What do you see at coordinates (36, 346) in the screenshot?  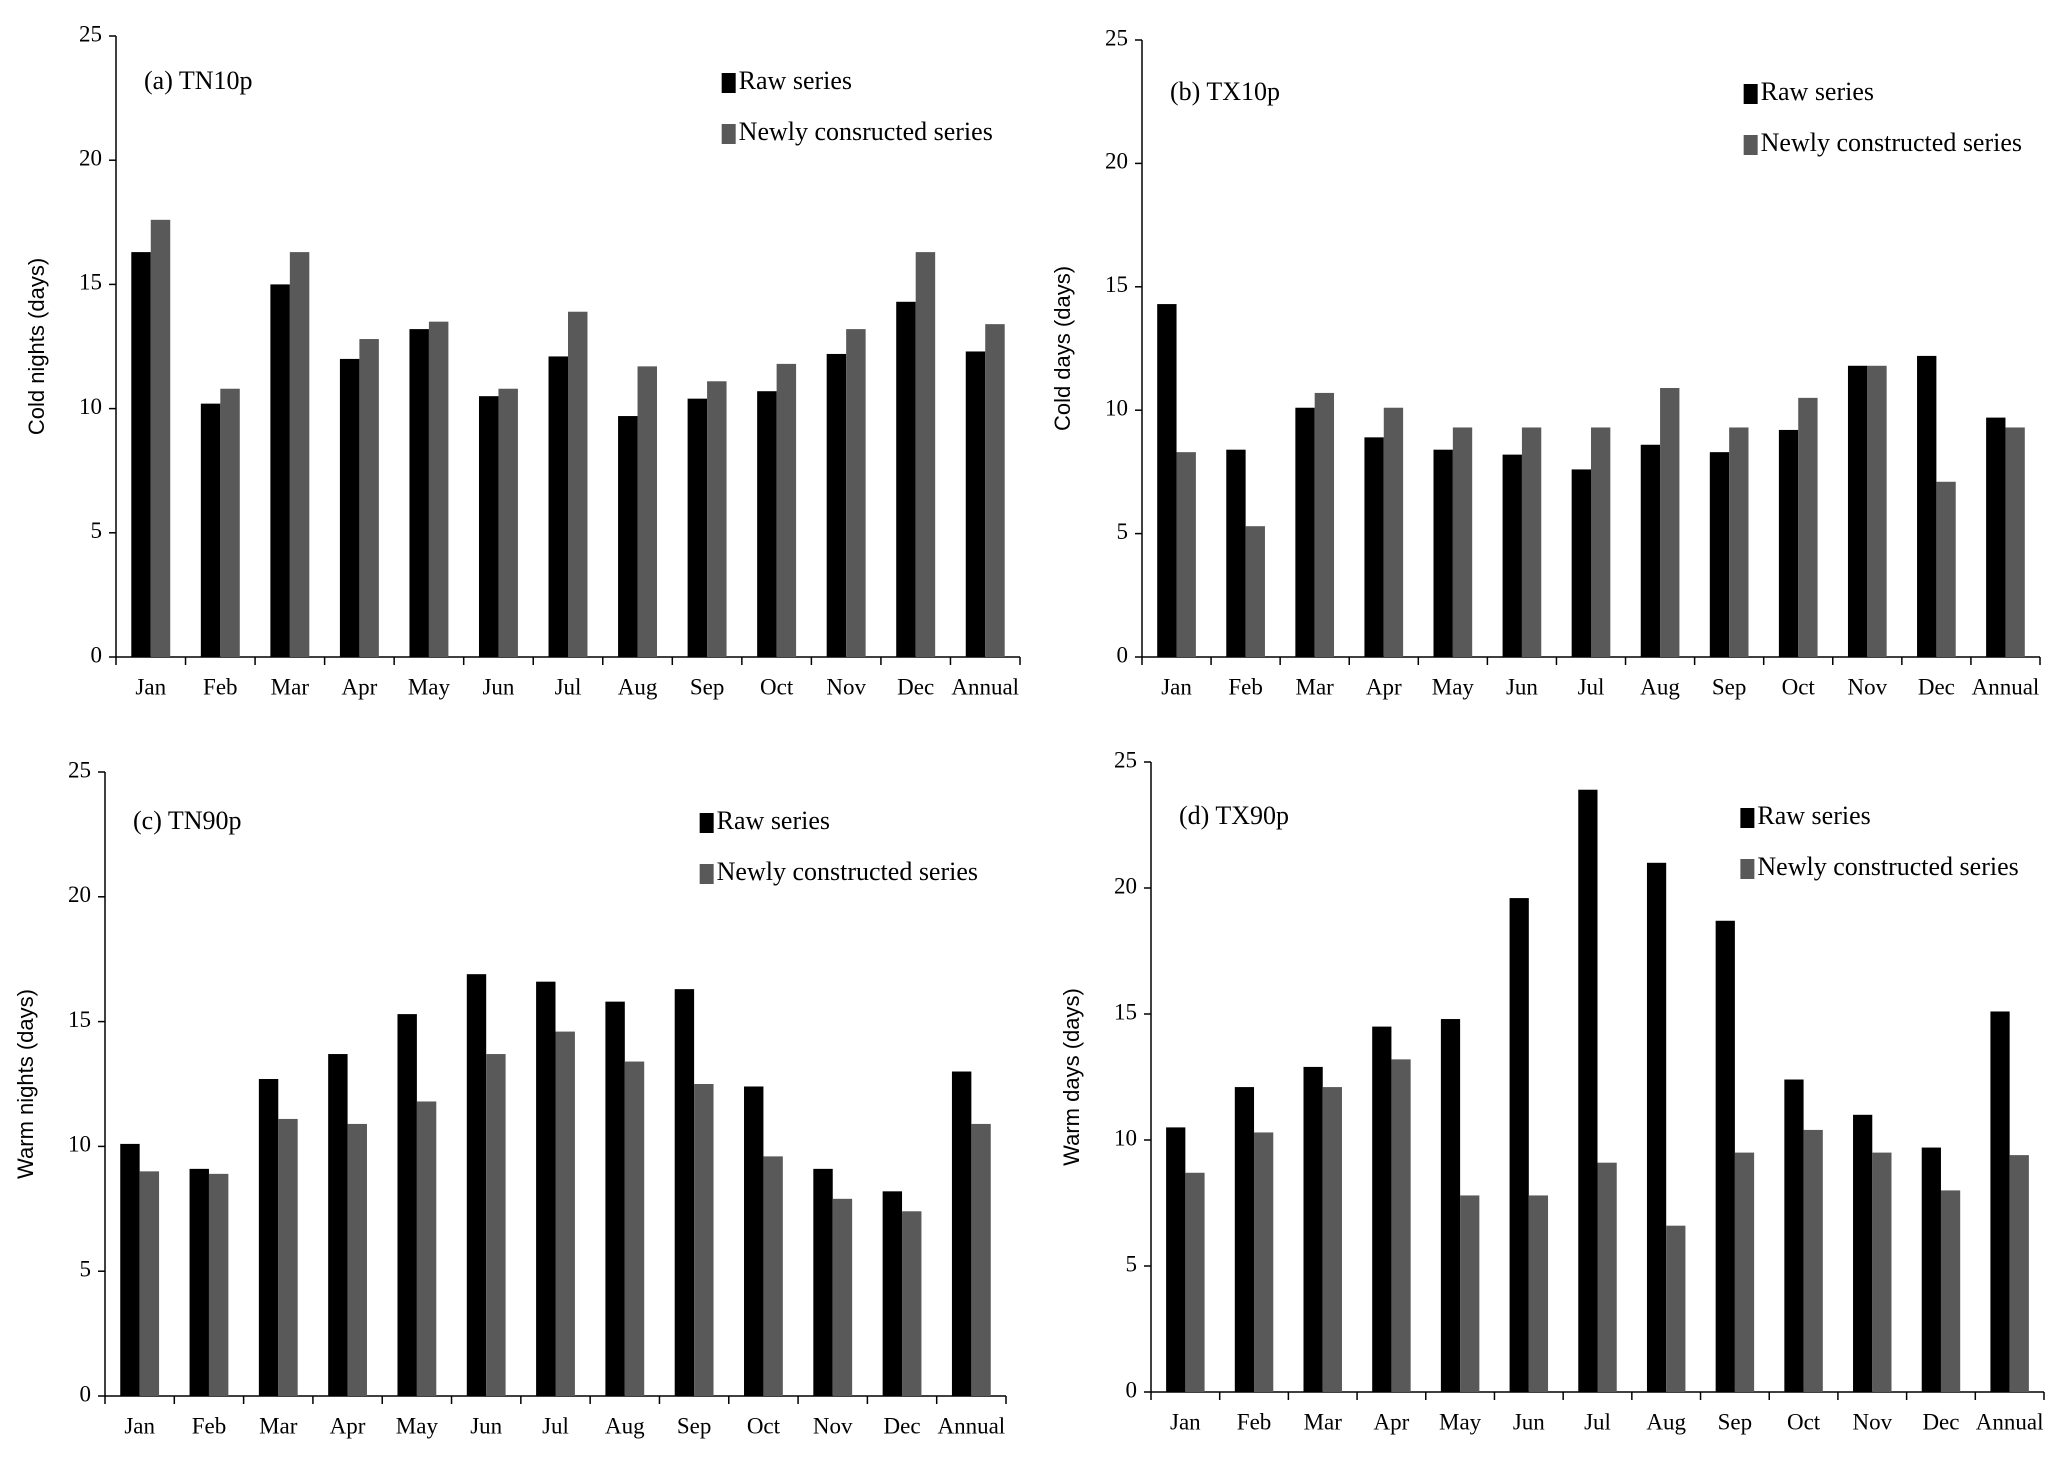 I see `y-axis-label: Cold nights (days)` at bounding box center [36, 346].